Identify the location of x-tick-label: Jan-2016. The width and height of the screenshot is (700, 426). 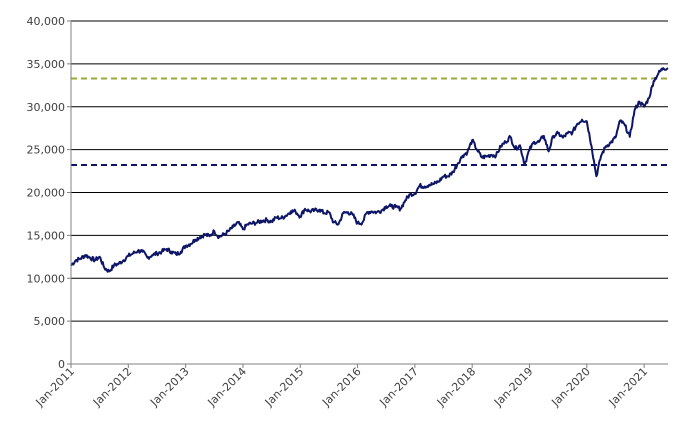
(341, 387).